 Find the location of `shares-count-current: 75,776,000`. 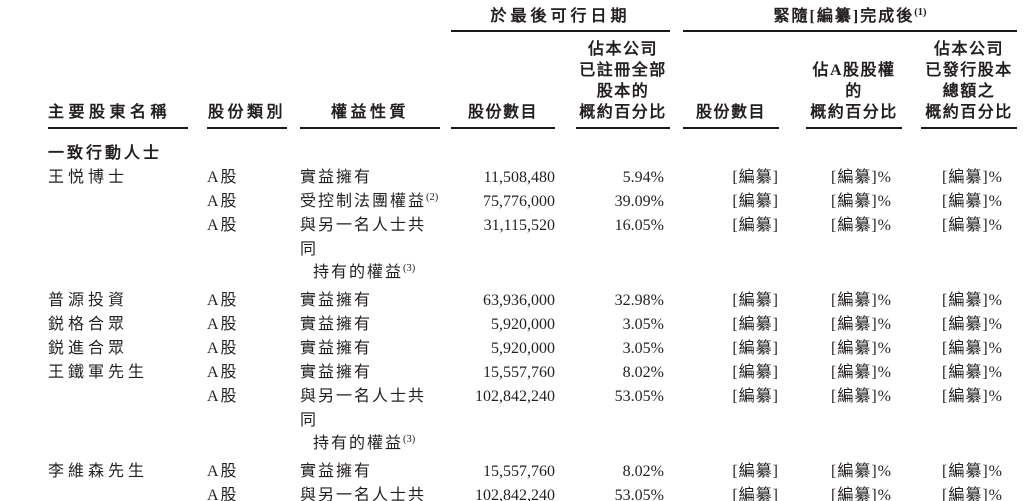

shares-count-current: 75,776,000 is located at coordinates (519, 201).